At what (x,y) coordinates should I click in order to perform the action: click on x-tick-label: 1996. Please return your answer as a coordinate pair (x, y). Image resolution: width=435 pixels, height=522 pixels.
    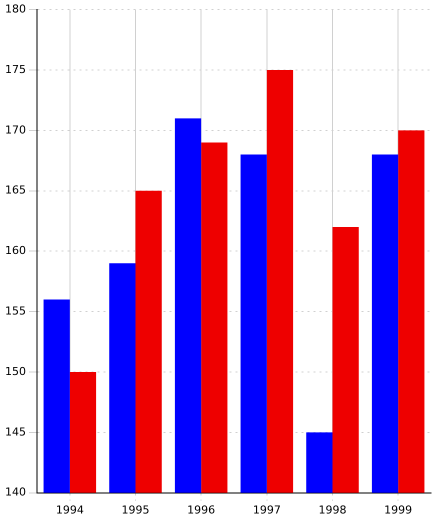
    Looking at the image, I should click on (201, 509).